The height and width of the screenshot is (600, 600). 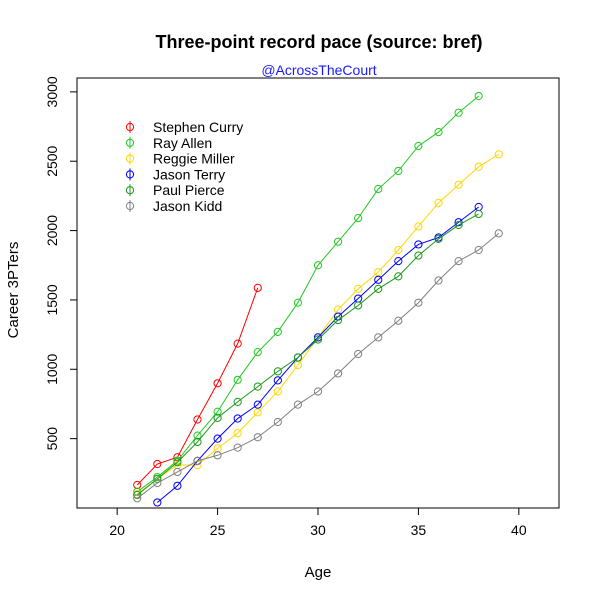 I want to click on x-axis: 20 25 30 35 40, so click(x=318, y=522).